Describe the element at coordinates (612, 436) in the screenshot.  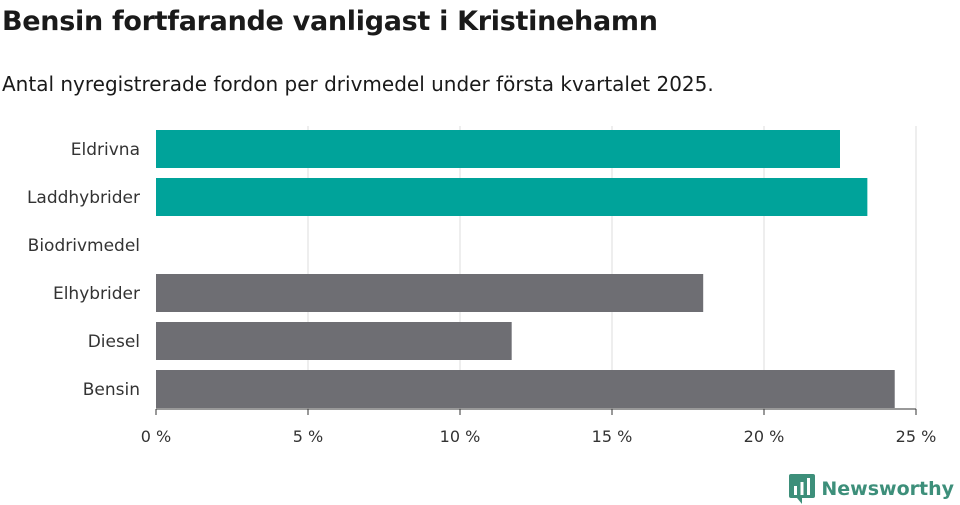
I see `x-tick-label: 15 %` at that location.